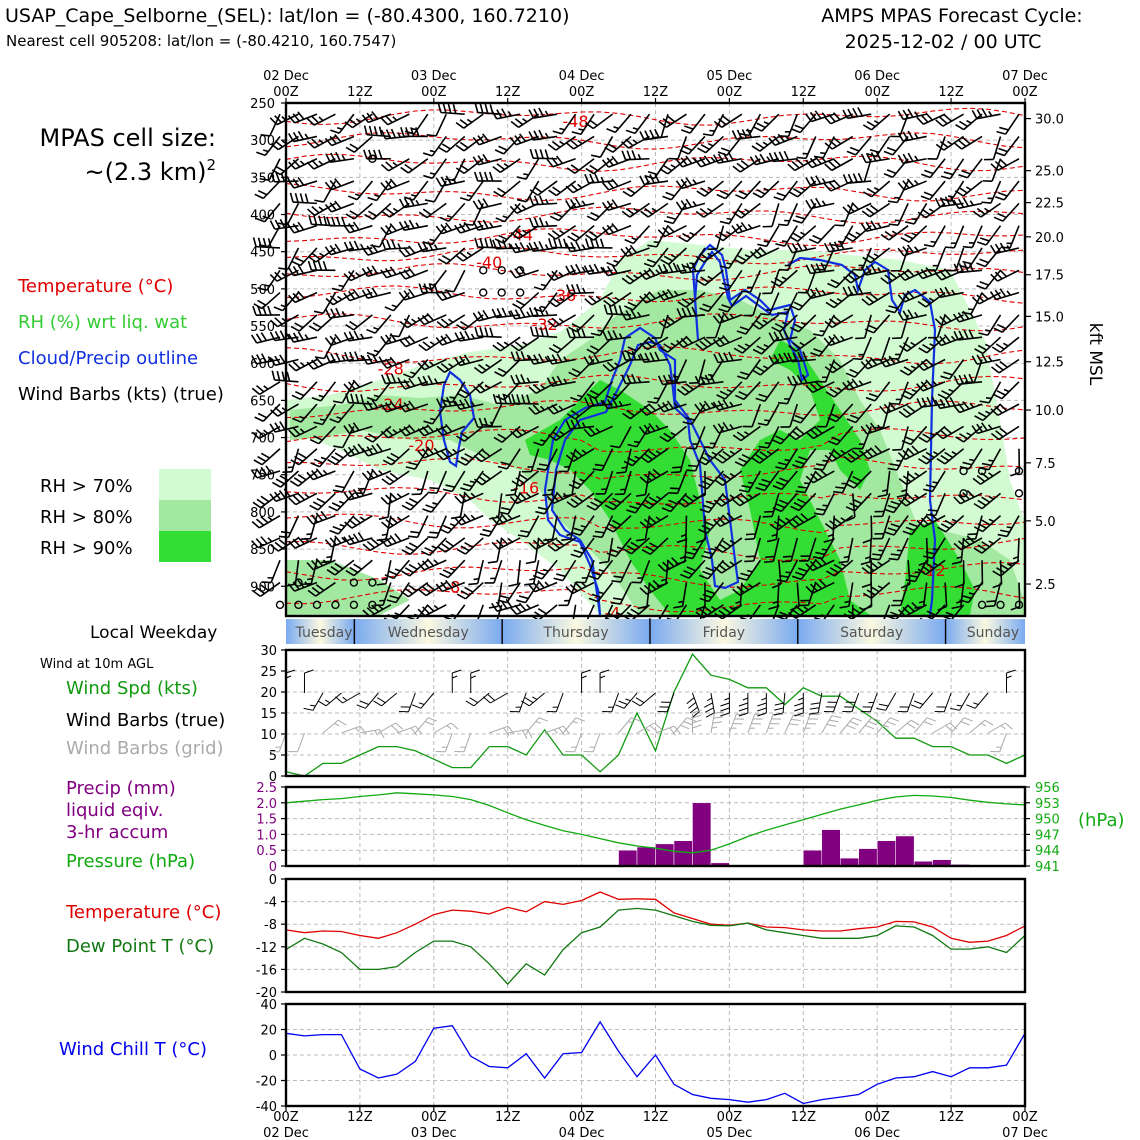 The height and width of the screenshot is (1140, 1140). Describe the element at coordinates (262, 216) in the screenshot. I see `pressure-tick-label: 400` at that location.